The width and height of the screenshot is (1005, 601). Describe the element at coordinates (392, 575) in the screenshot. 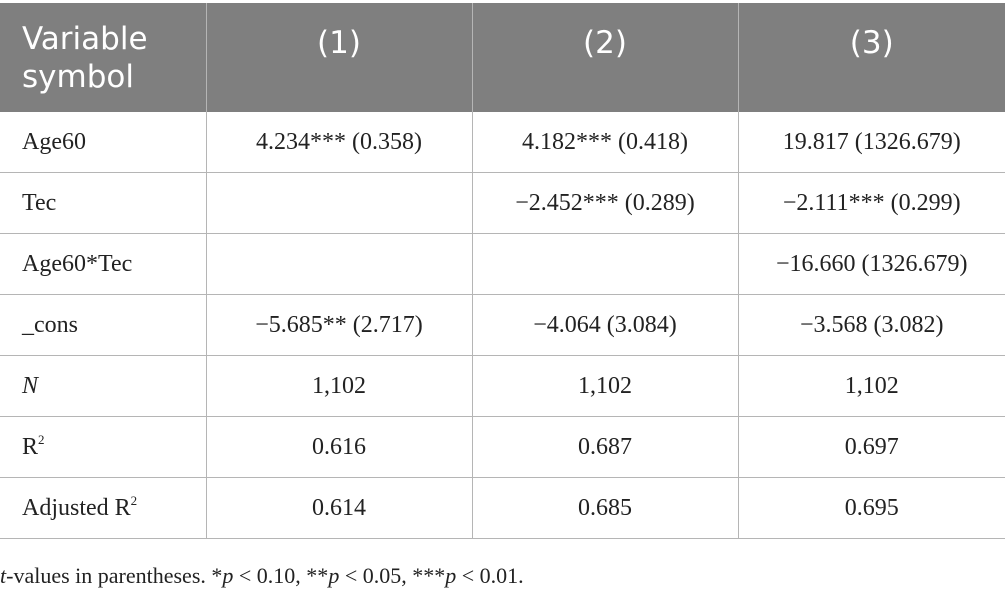

I see `footnote-text-3: < 0.05, ***` at that location.